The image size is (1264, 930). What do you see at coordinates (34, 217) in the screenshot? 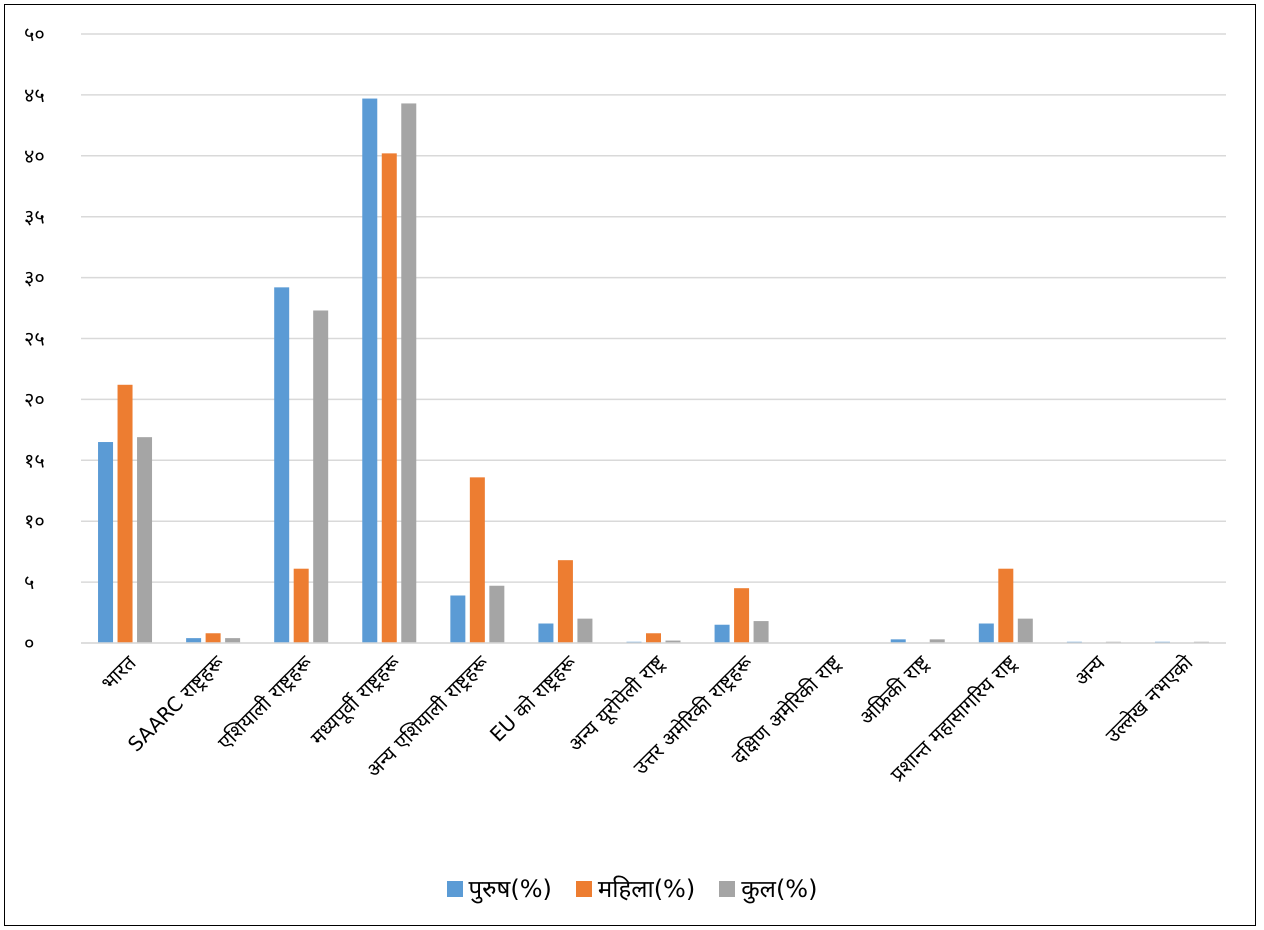
I see `y-tick-label: ३५` at bounding box center [34, 217].